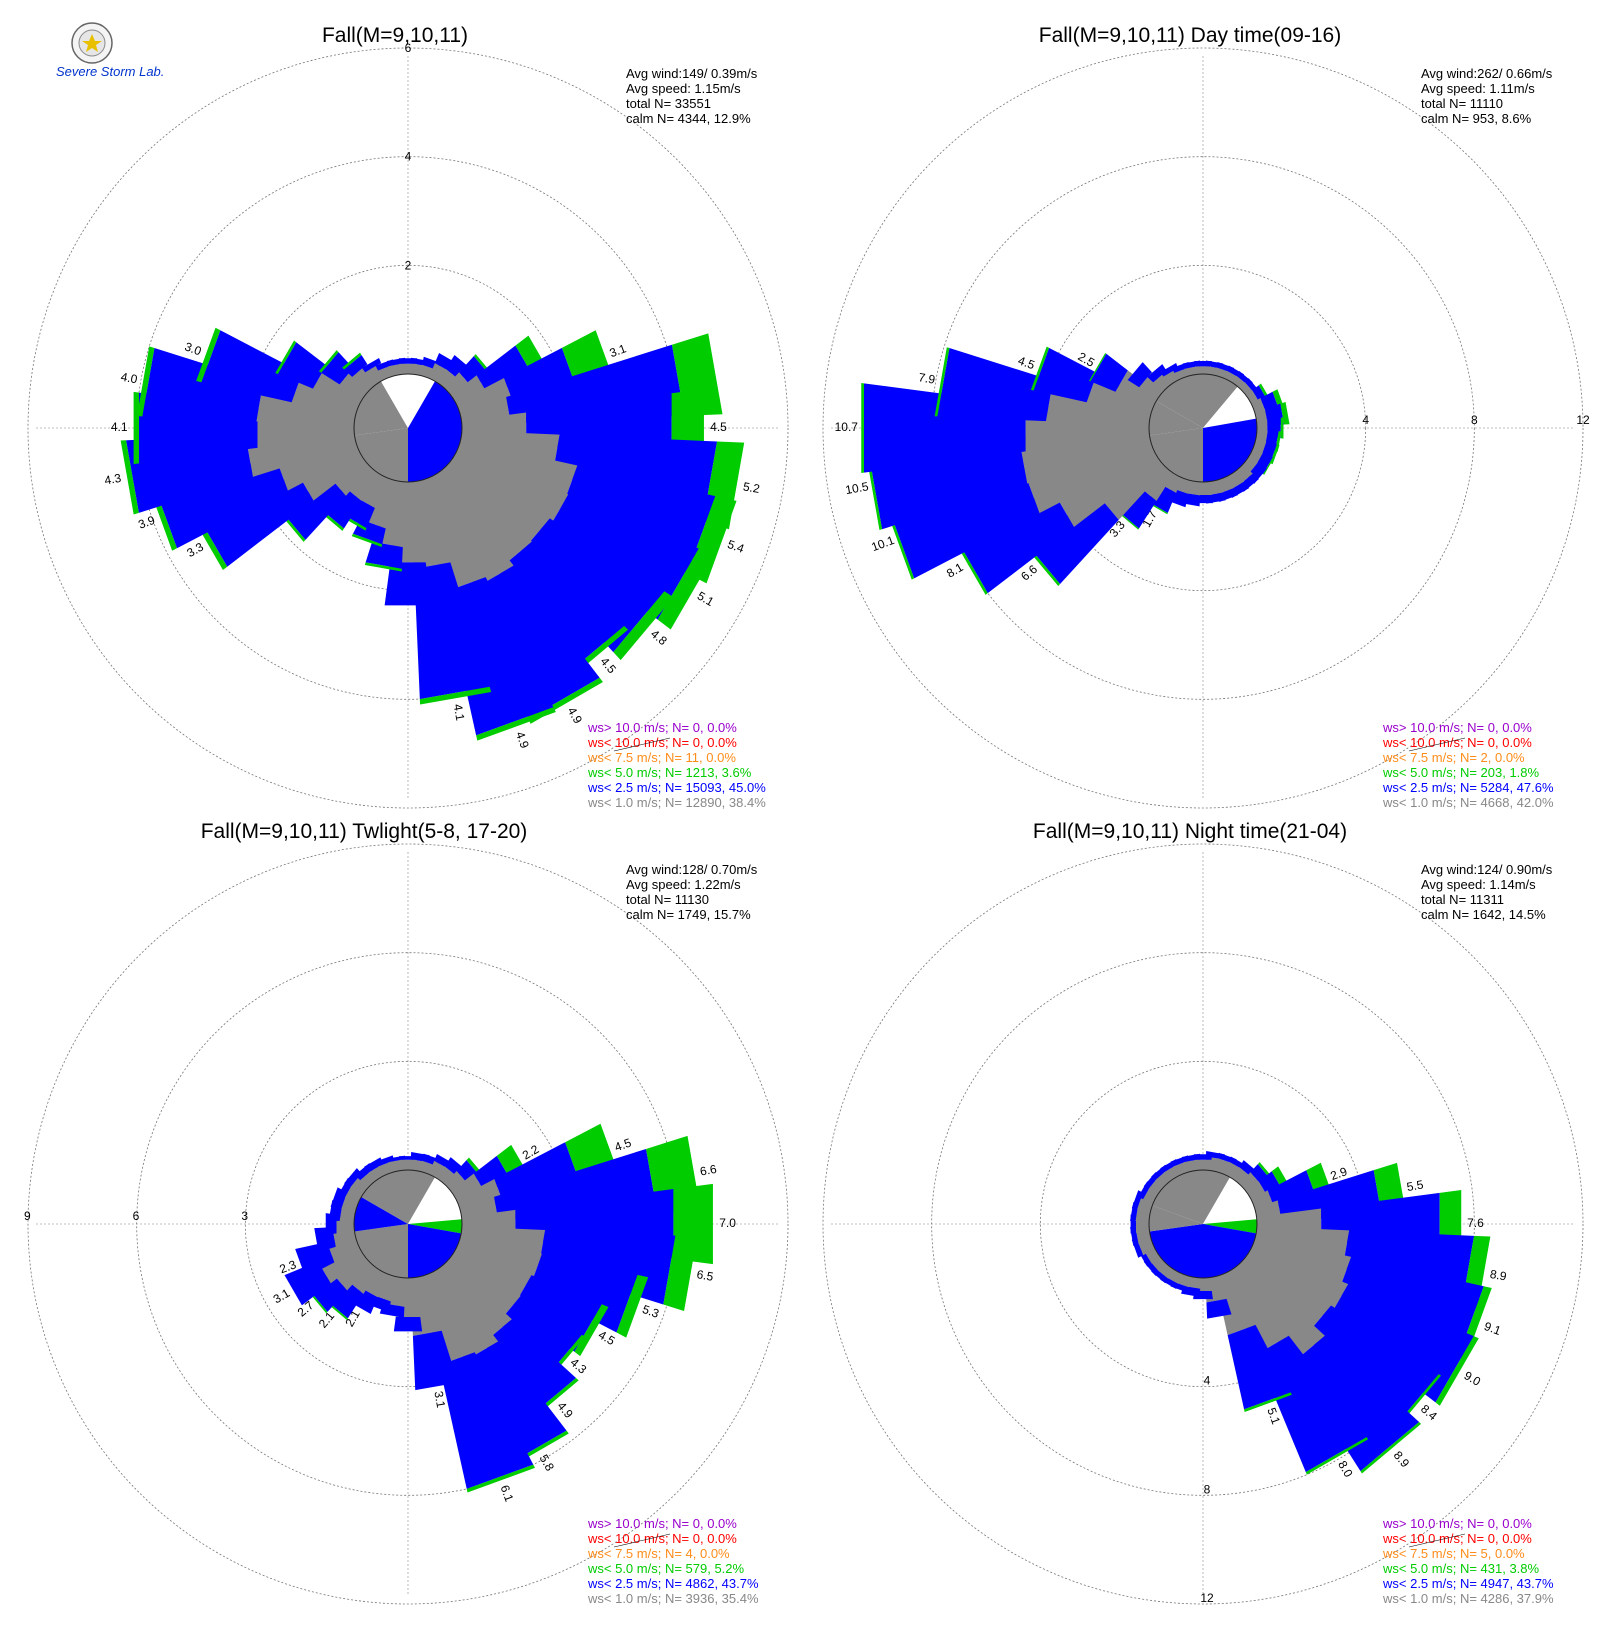 This screenshot has height=1640, width=1620. I want to click on ring-label: 4, so click(408, 157).